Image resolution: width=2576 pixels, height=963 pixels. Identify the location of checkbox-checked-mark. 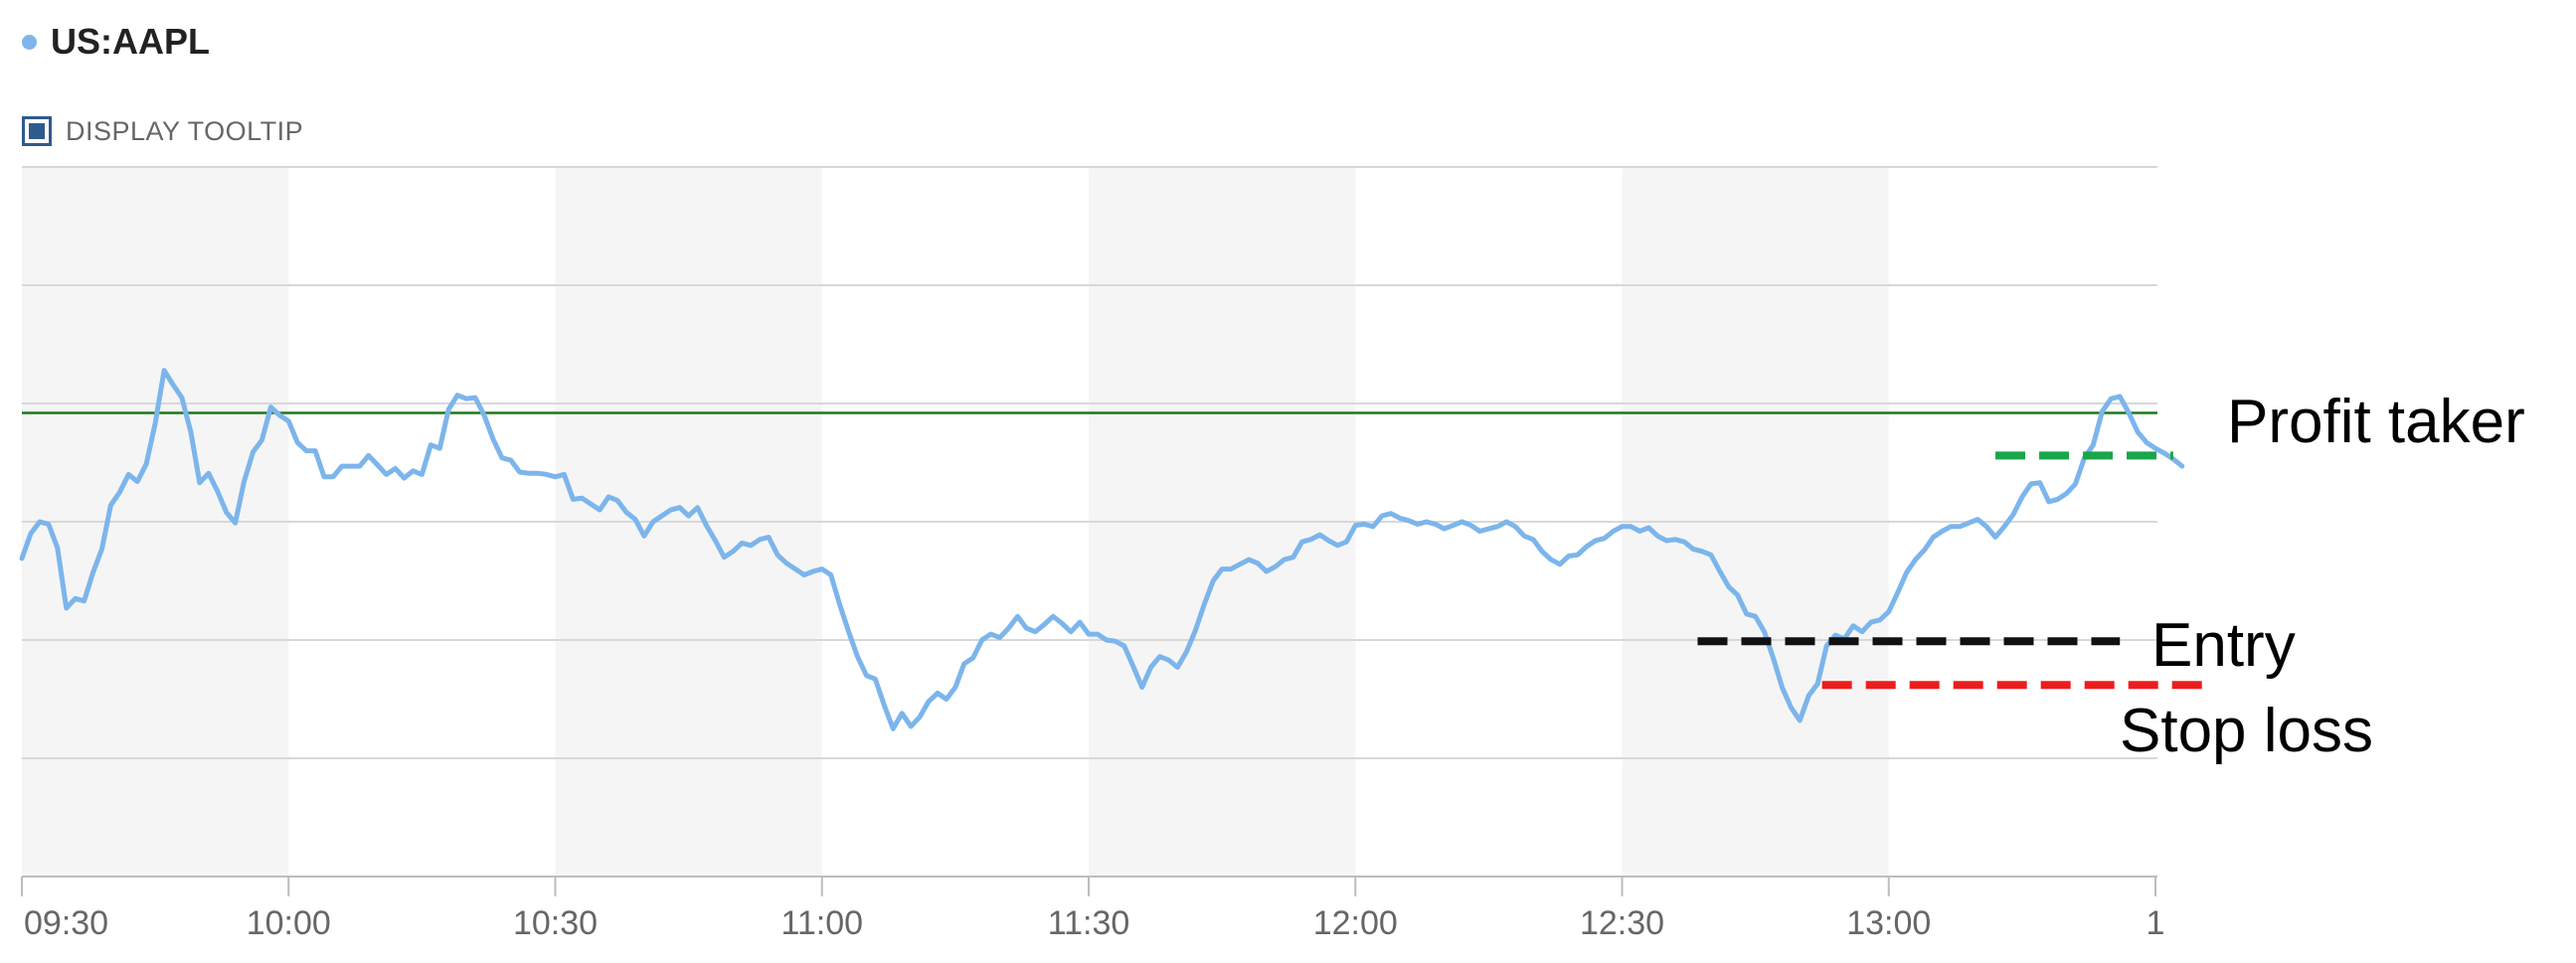
(37, 131).